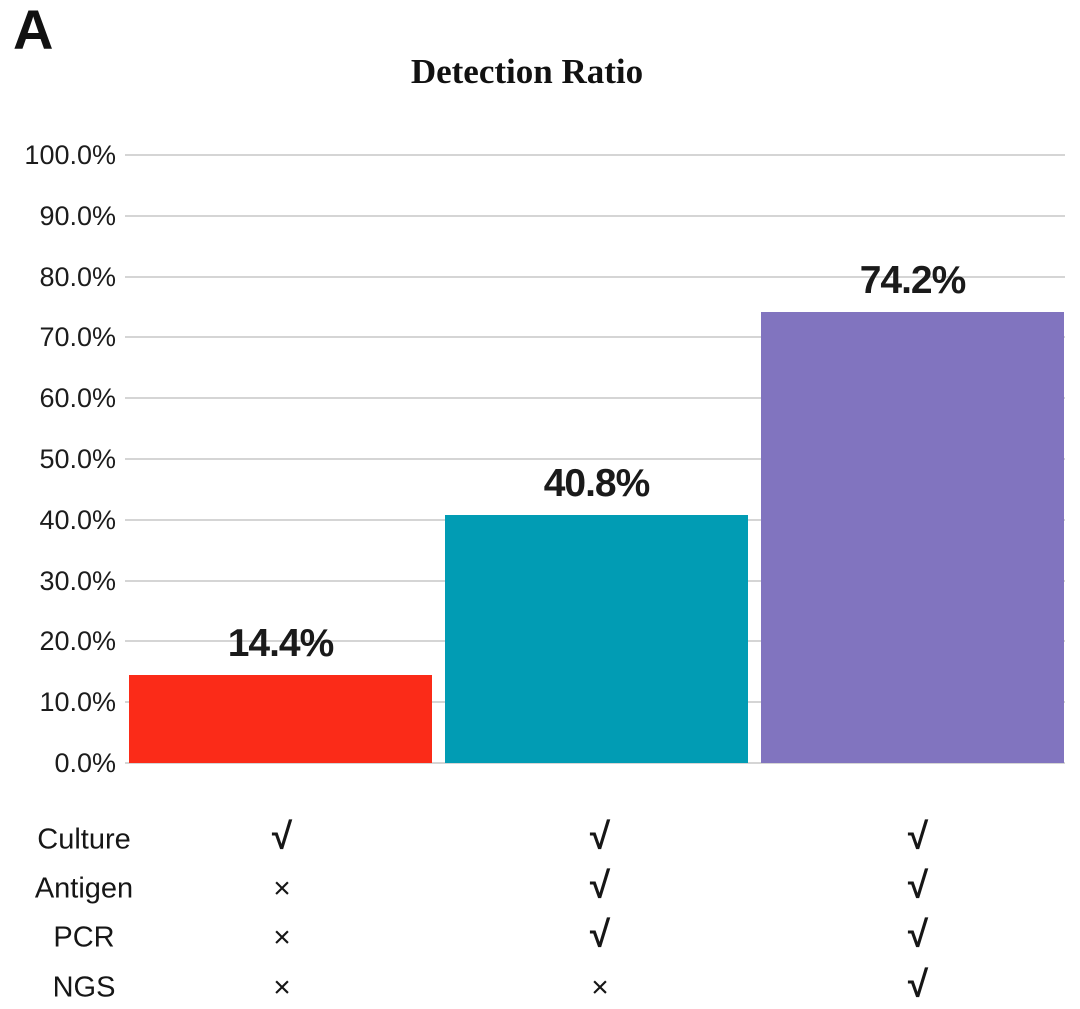 The height and width of the screenshot is (1009, 1080). What do you see at coordinates (281, 644) in the screenshot?
I see `bar-value-label: 14.4%` at bounding box center [281, 644].